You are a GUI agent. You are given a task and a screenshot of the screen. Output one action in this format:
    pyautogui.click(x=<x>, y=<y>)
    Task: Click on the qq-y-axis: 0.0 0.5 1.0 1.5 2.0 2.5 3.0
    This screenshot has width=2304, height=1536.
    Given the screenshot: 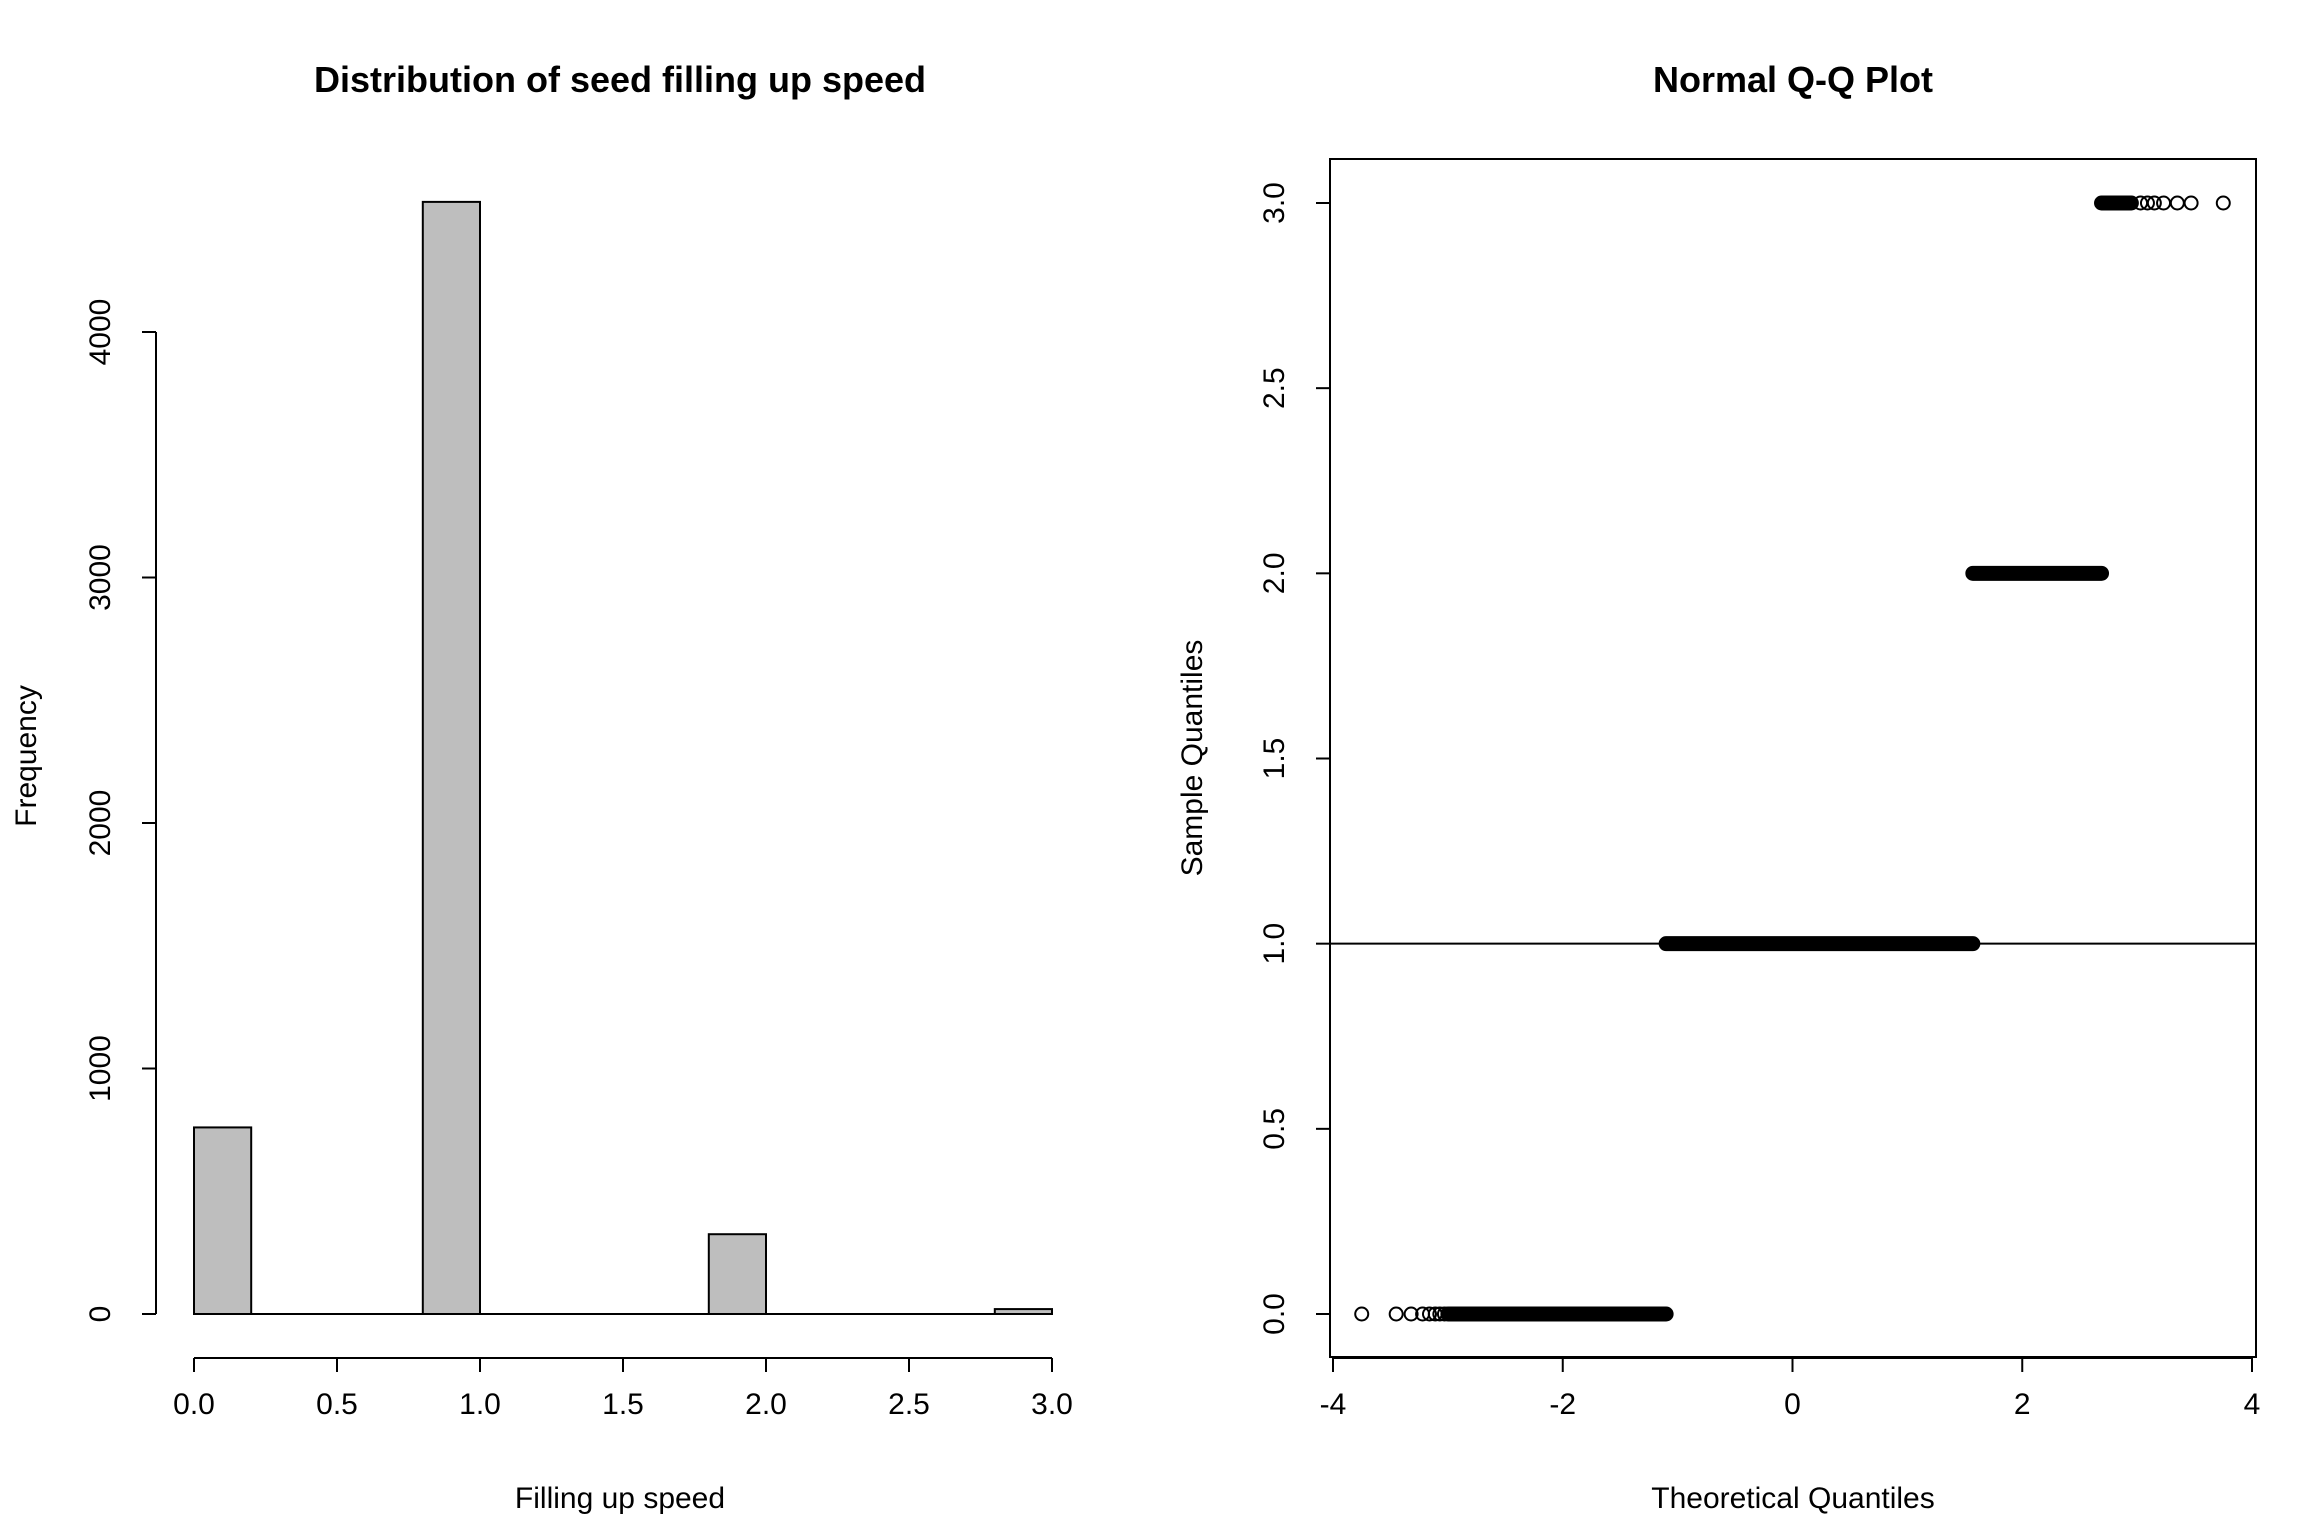 What is the action you would take?
    pyautogui.click(x=1294, y=758)
    